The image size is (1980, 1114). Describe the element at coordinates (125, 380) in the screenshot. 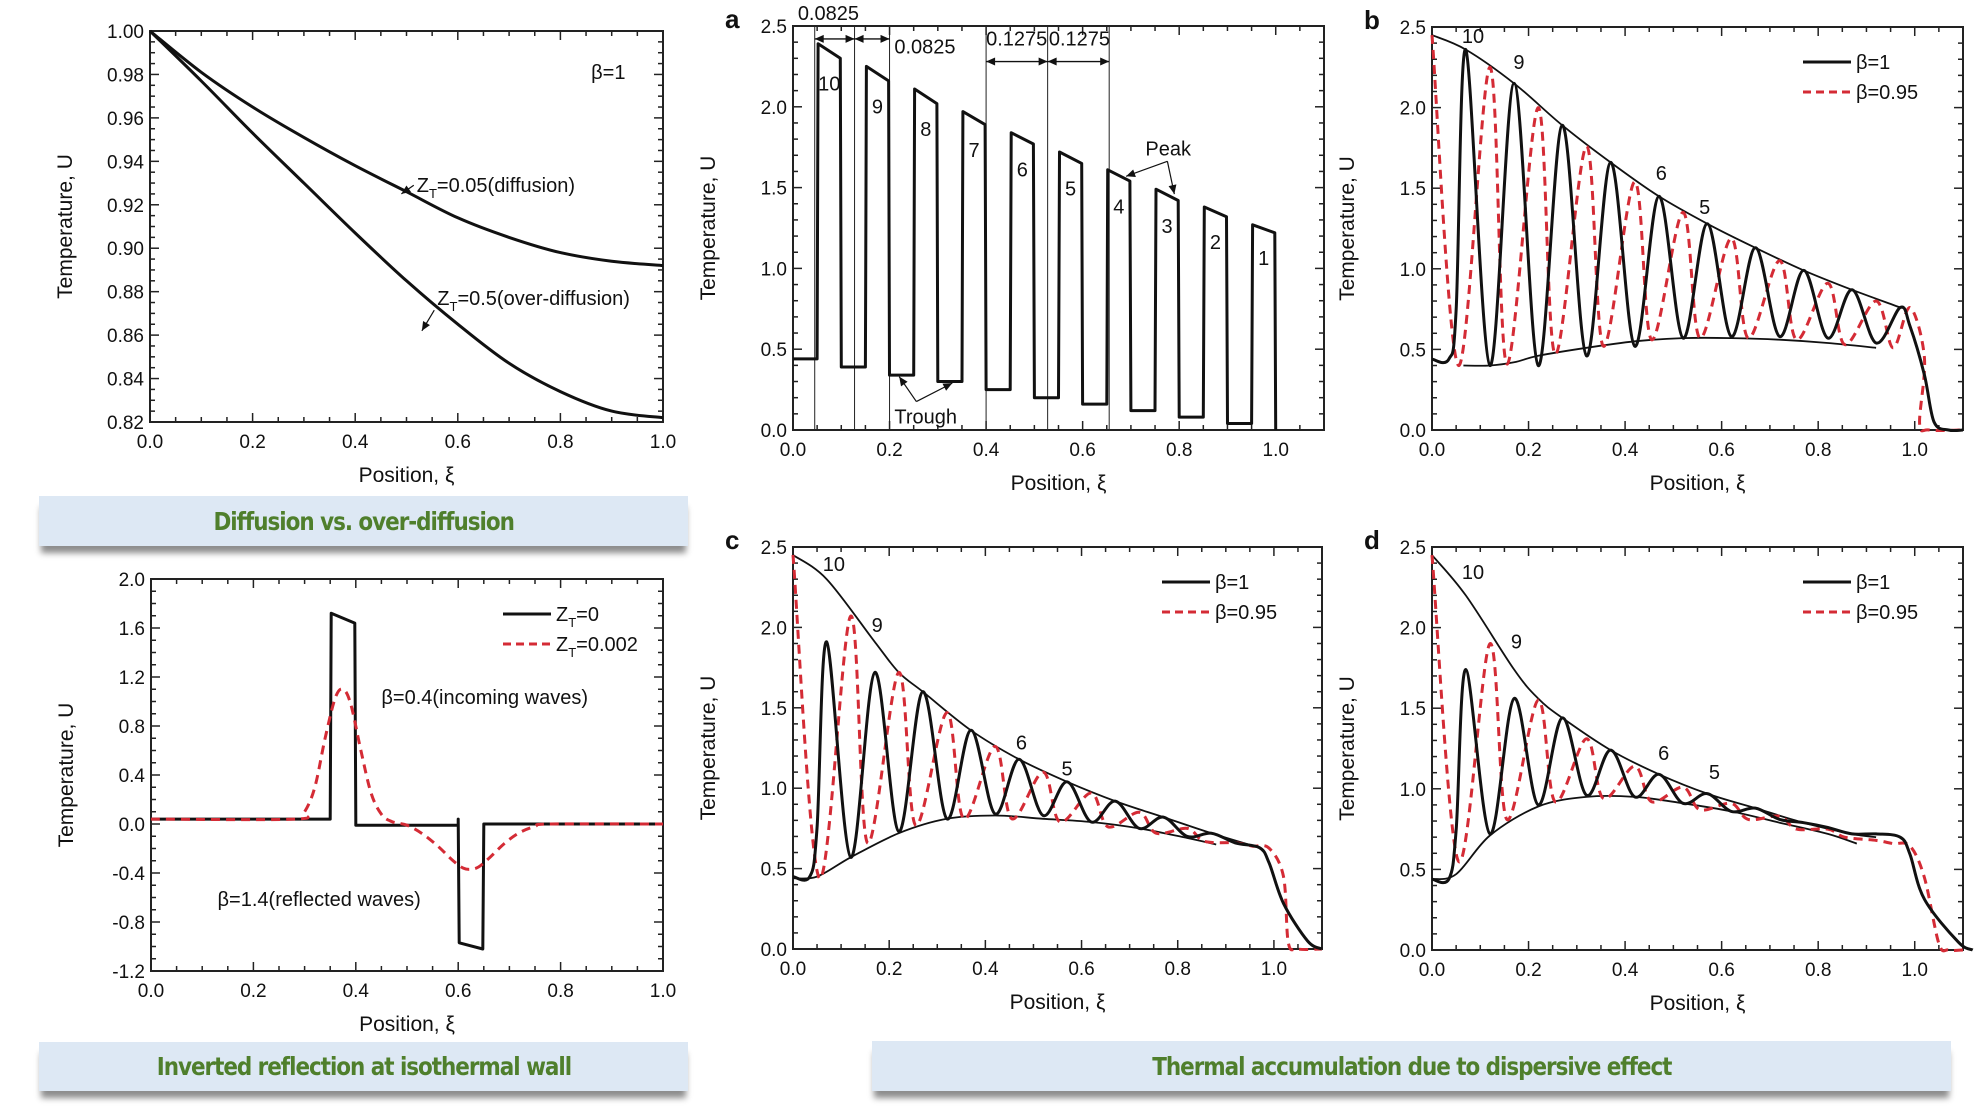

I see `y-tick-label: 0.84` at that location.